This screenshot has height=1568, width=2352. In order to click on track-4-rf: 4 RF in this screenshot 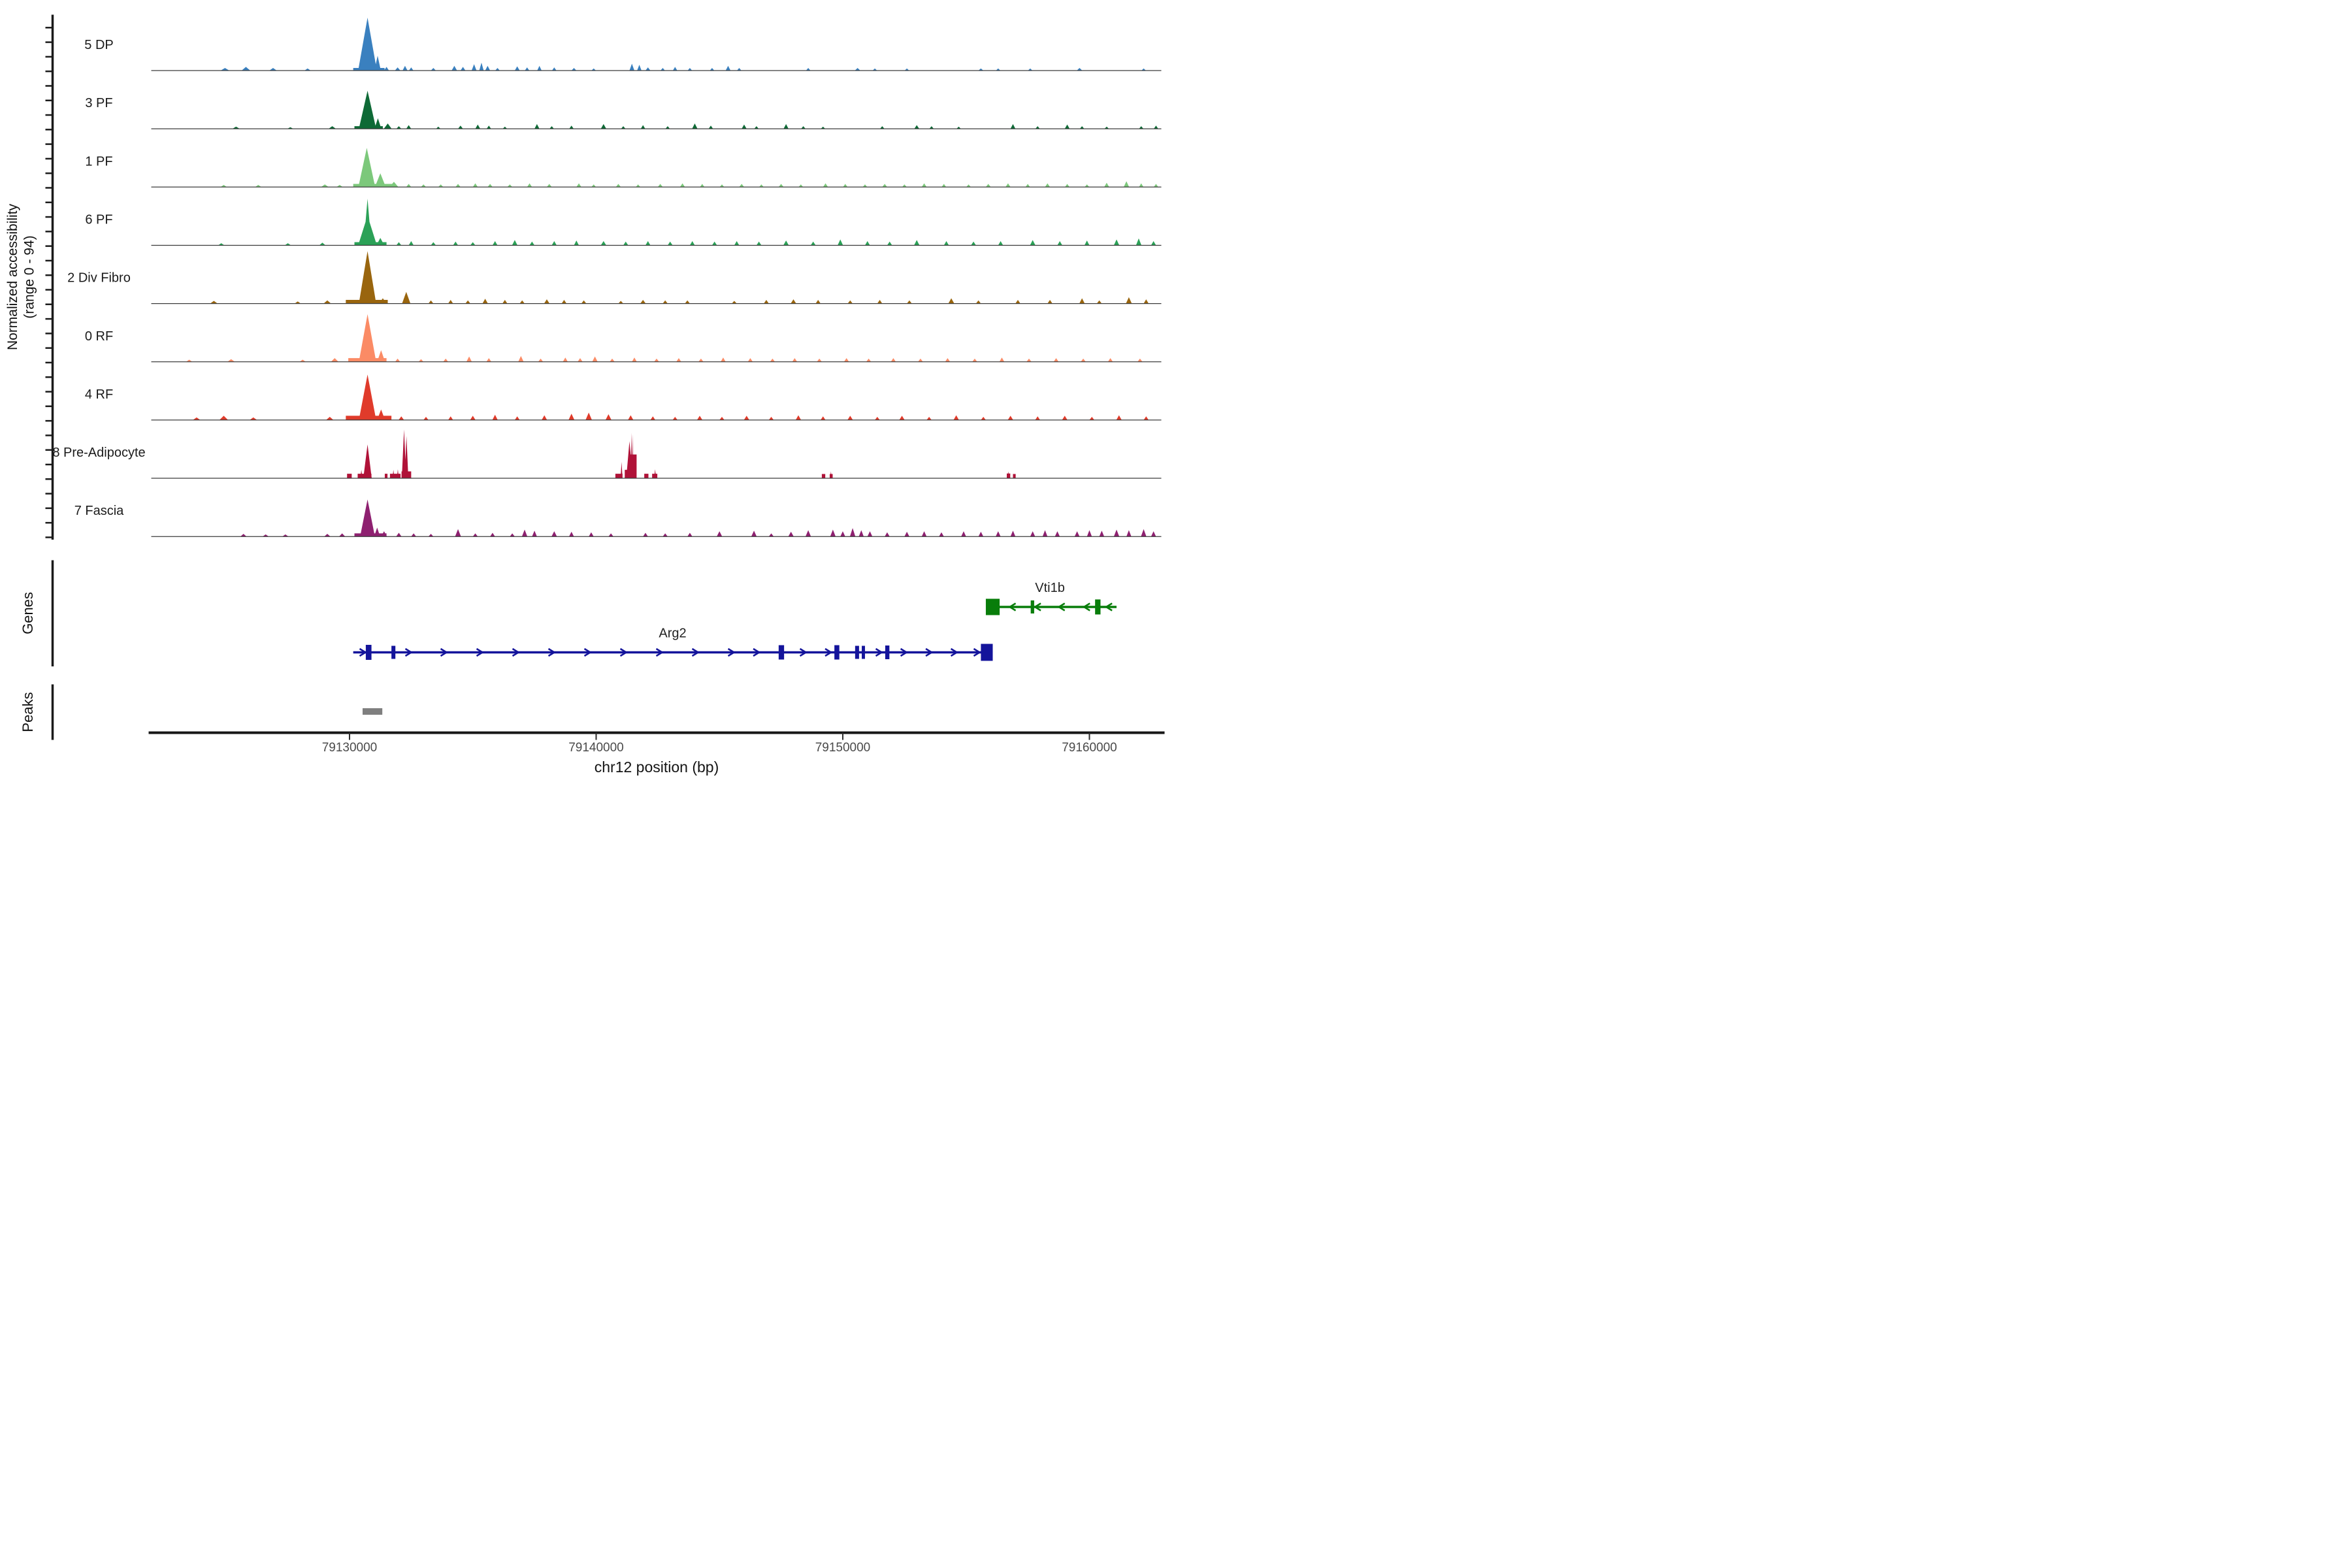, I will do `click(623, 397)`.